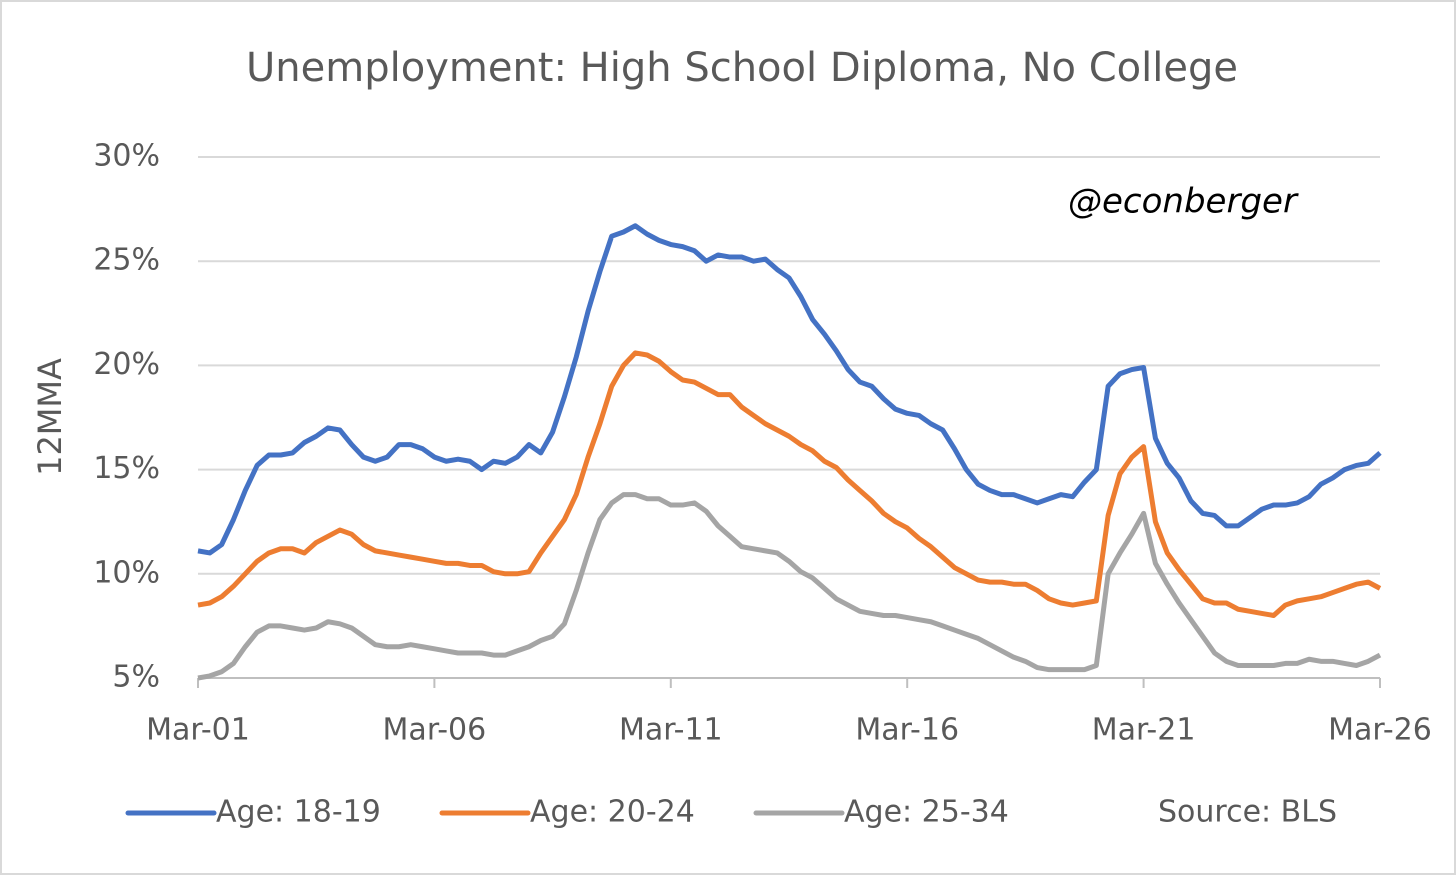 This screenshot has width=1456, height=875. I want to click on y-tick-label: 10%, so click(126, 572).